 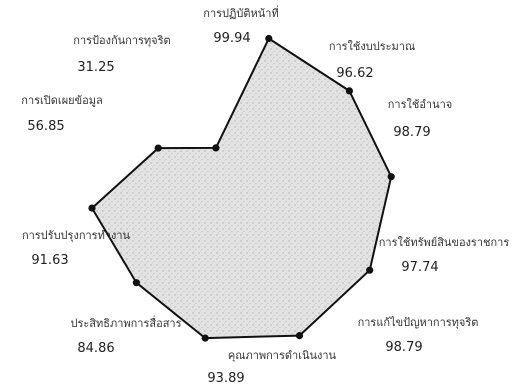 What do you see at coordinates (420, 104) in the screenshot?
I see `axis-label-3: การใช้อำนาจ` at bounding box center [420, 104].